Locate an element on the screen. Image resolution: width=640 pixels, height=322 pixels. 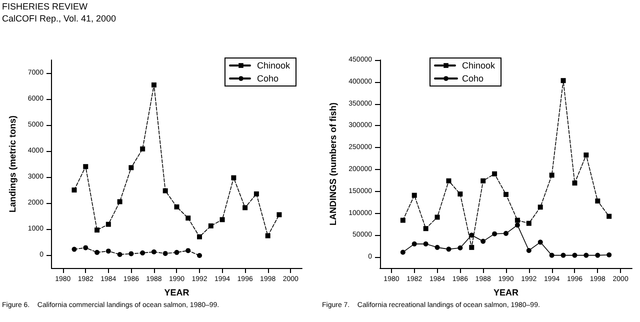
y-axis-title: LANDINGS (numbers of fish) is located at coordinates (333, 164).